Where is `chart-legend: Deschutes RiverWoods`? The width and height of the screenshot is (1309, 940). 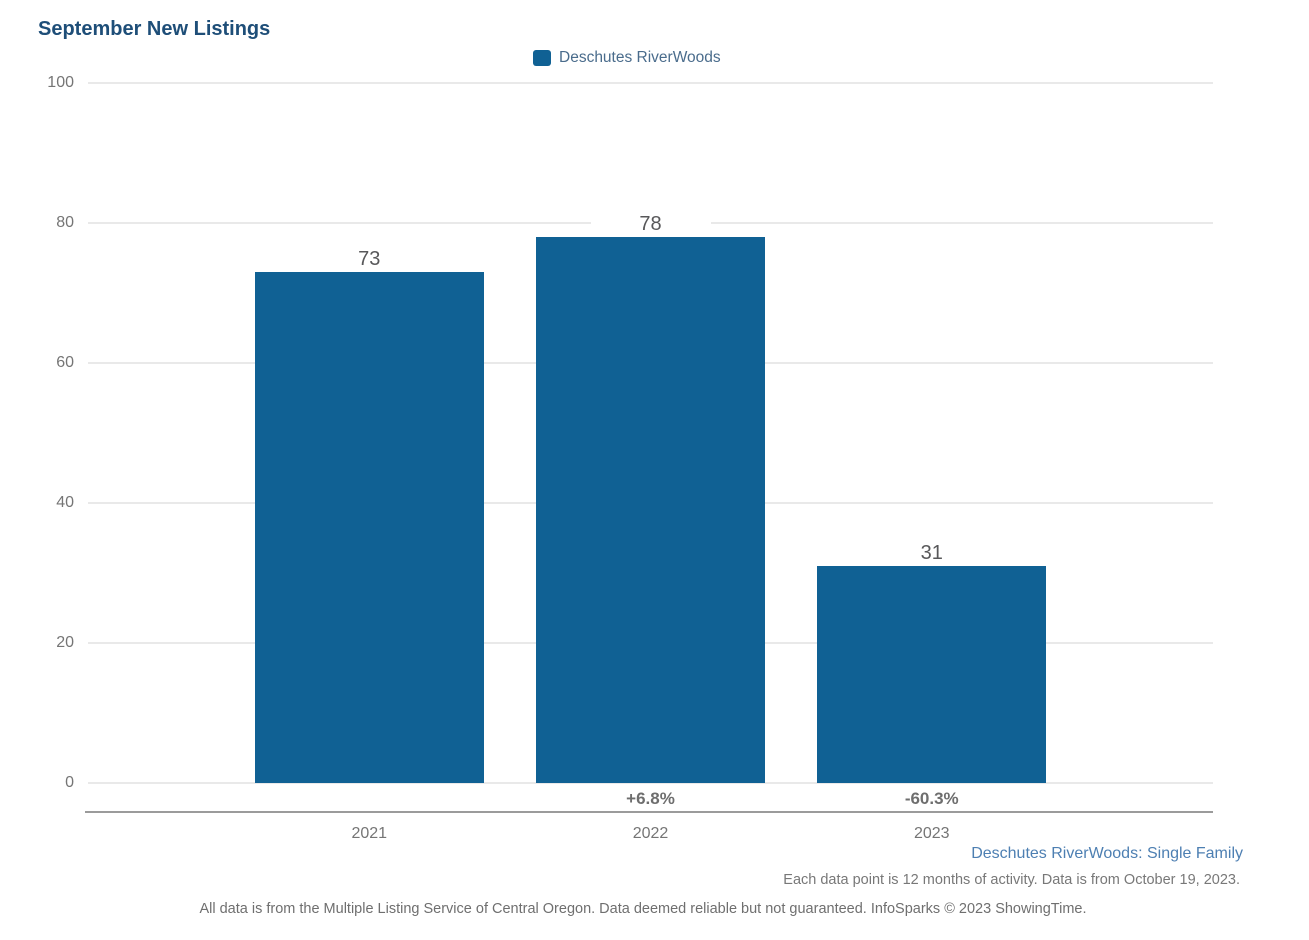
chart-legend: Deschutes RiverWoods is located at coordinates (627, 58).